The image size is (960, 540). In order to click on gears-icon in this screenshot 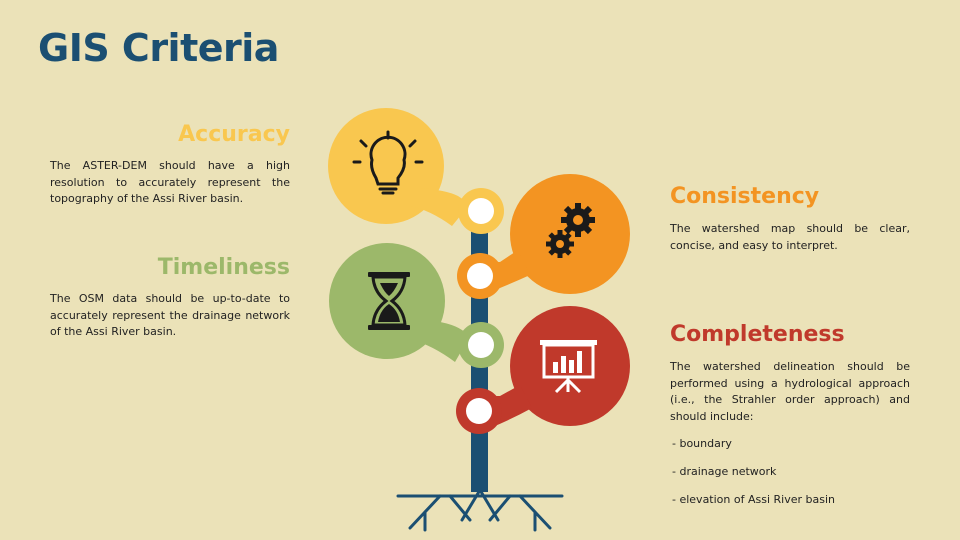, I will do `click(570, 230)`.